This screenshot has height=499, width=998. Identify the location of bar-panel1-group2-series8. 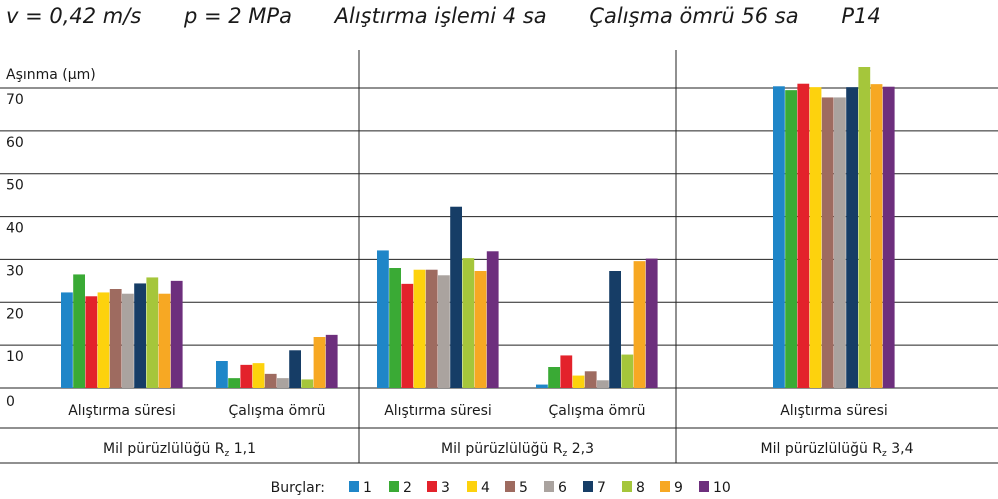
(307, 383).